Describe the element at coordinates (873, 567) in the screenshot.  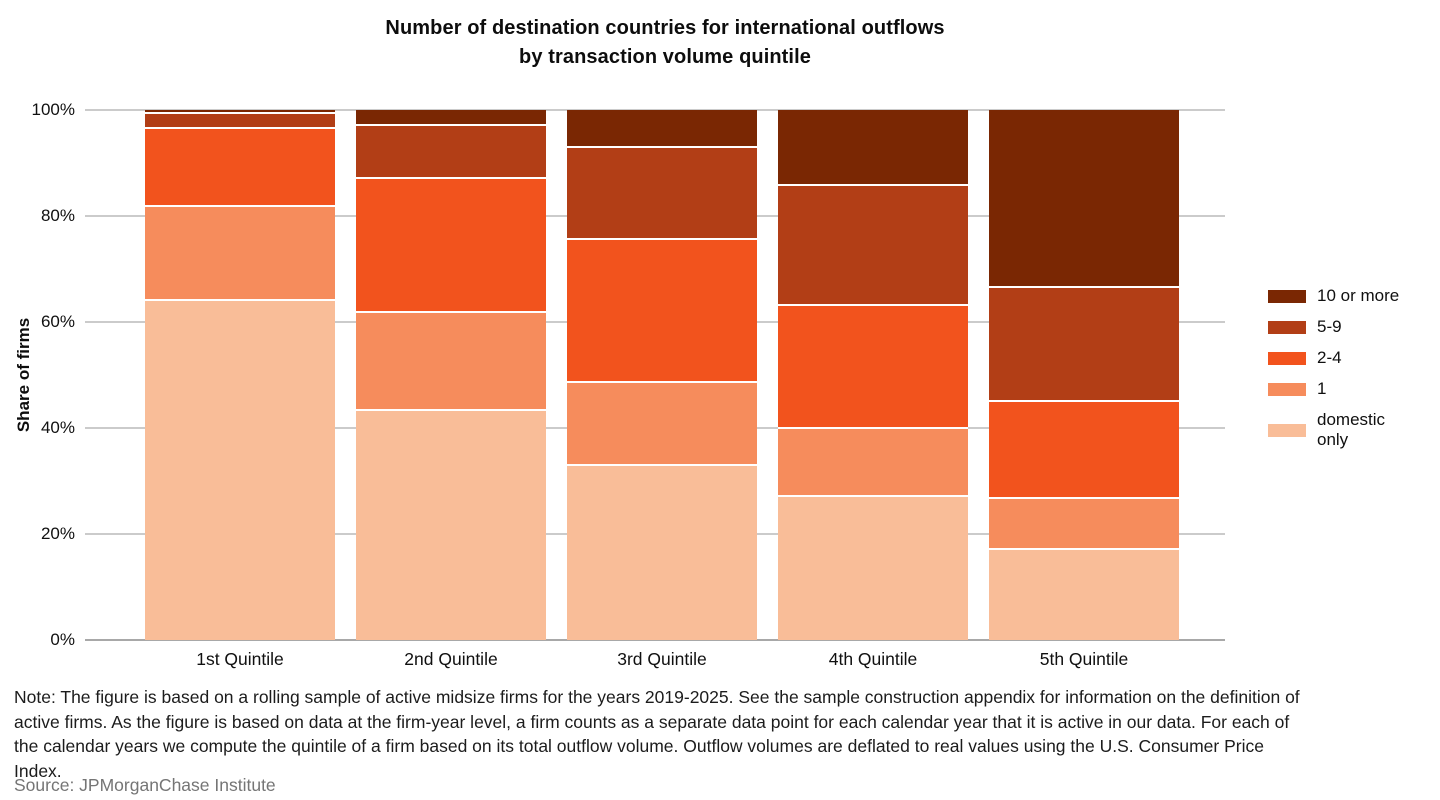
I see `bar-segment-domestic-only-4th-quintile` at that location.